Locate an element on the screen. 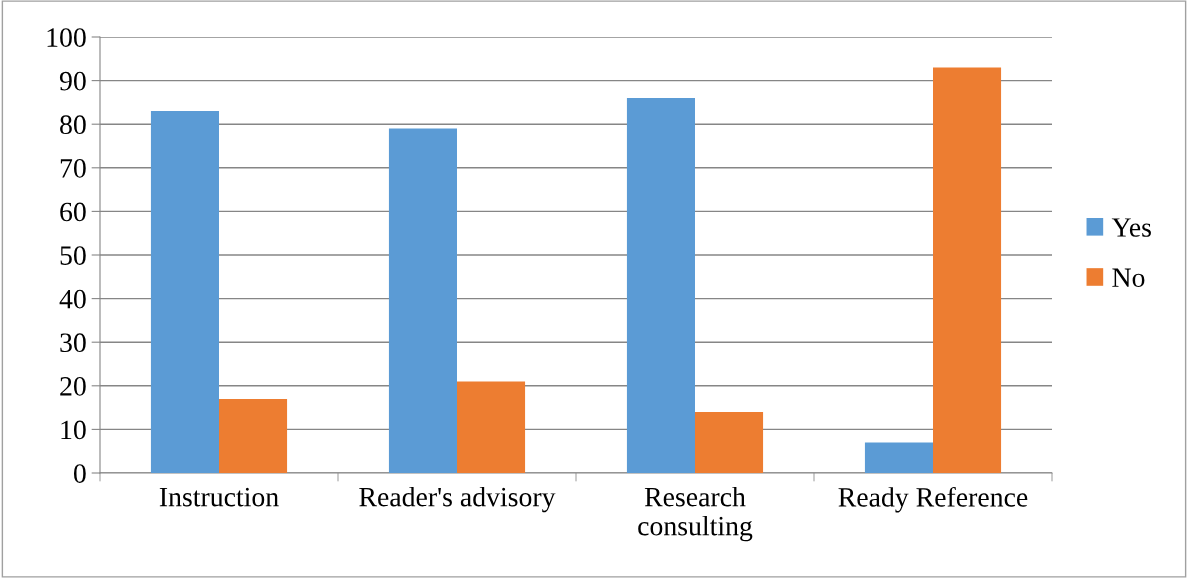 Image resolution: width=1188 pixels, height=578 pixels. y-tick-label: 20 is located at coordinates (73, 386).